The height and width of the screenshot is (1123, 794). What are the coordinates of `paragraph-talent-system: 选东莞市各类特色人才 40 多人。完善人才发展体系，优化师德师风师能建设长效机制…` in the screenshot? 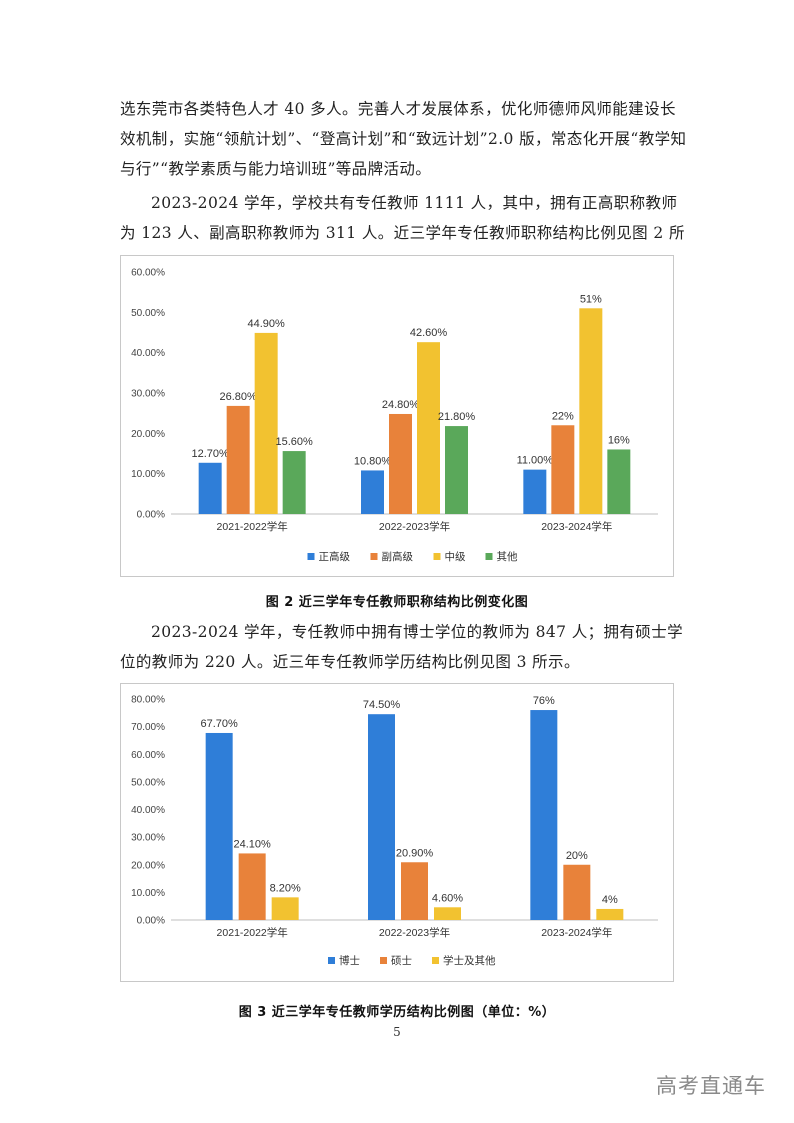 It's located at (403, 139).